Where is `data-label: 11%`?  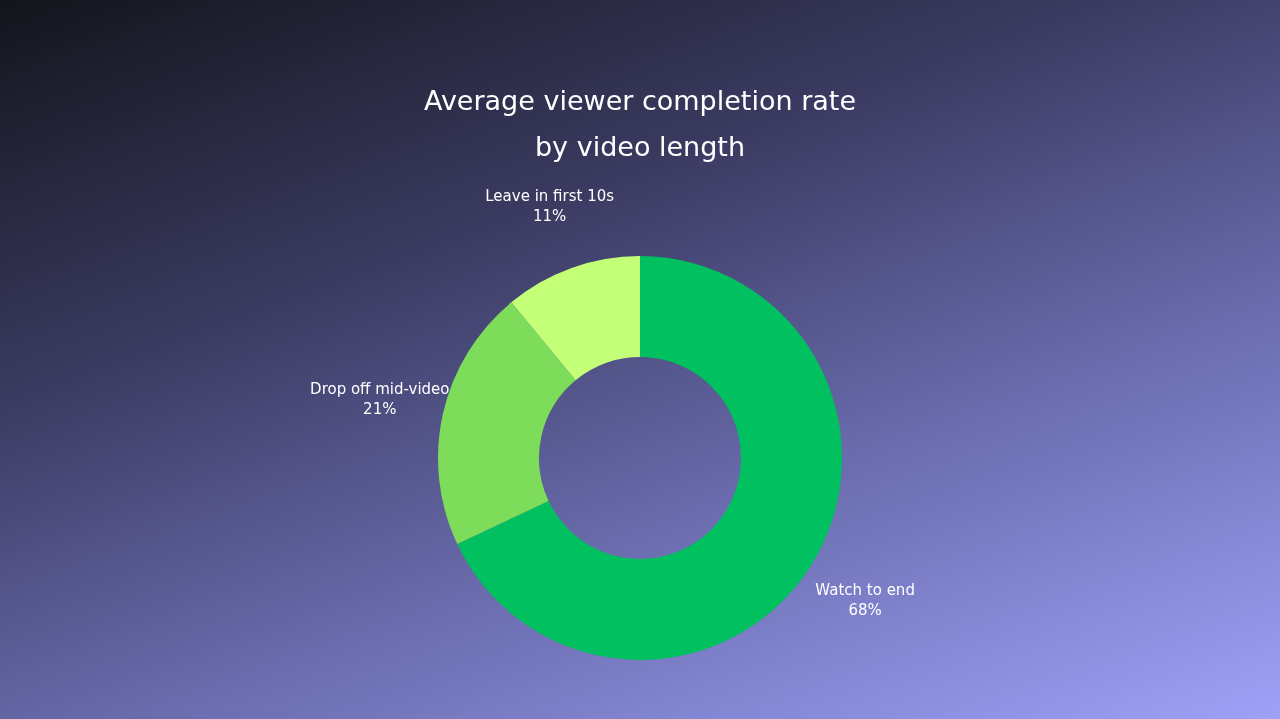
data-label: 11% is located at coordinates (550, 216).